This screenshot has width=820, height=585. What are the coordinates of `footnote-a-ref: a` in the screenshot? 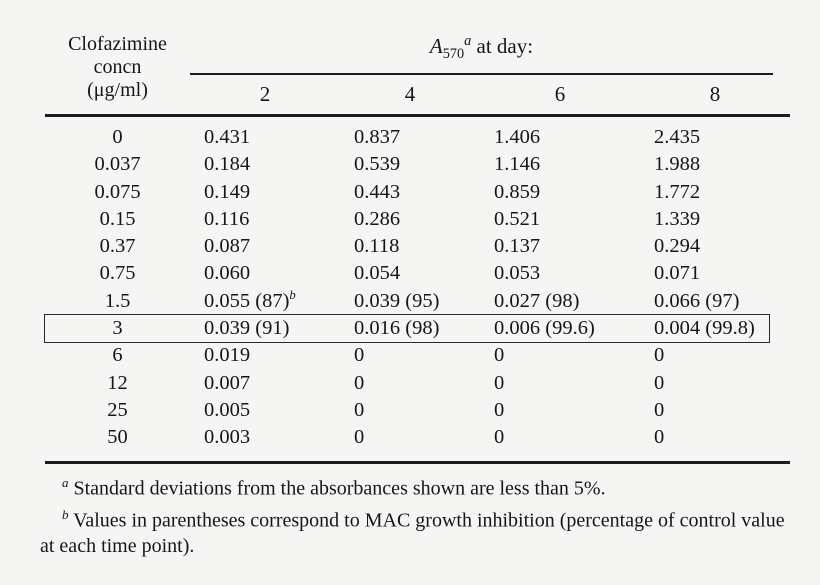 It's located at (468, 41).